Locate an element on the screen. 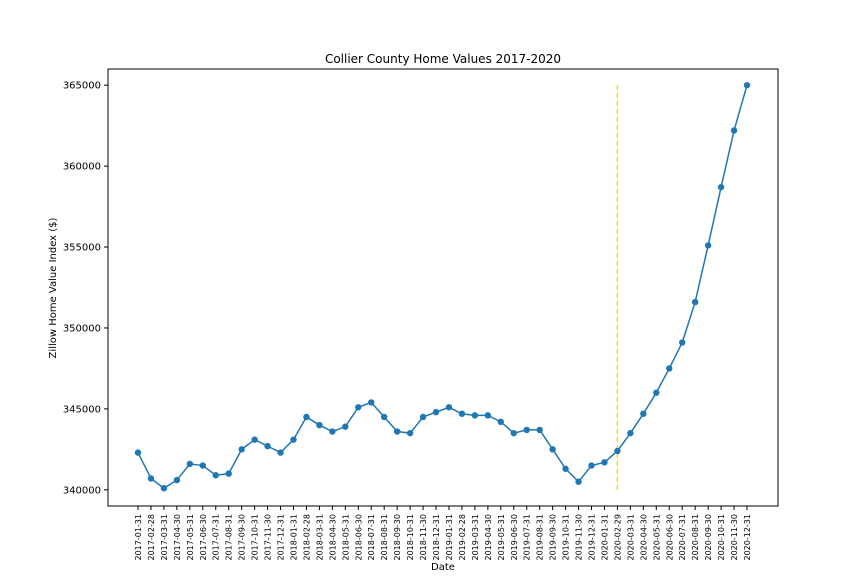  x-tick-label: 2019-11-30 is located at coordinates (579, 537).